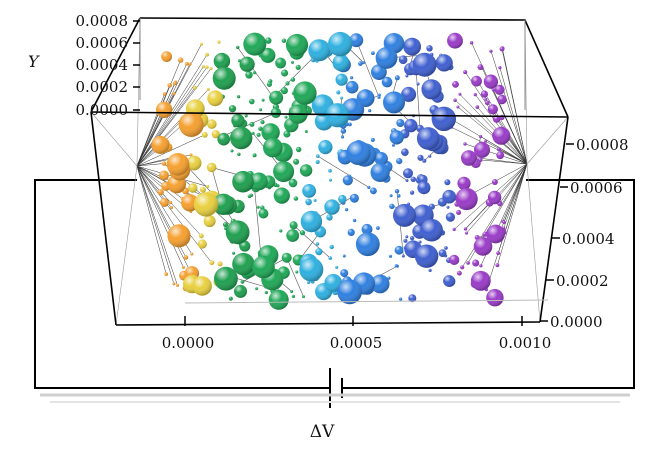 This screenshot has height=450, width=661. I want to click on x-tick-label: 0.0010, so click(525, 343).